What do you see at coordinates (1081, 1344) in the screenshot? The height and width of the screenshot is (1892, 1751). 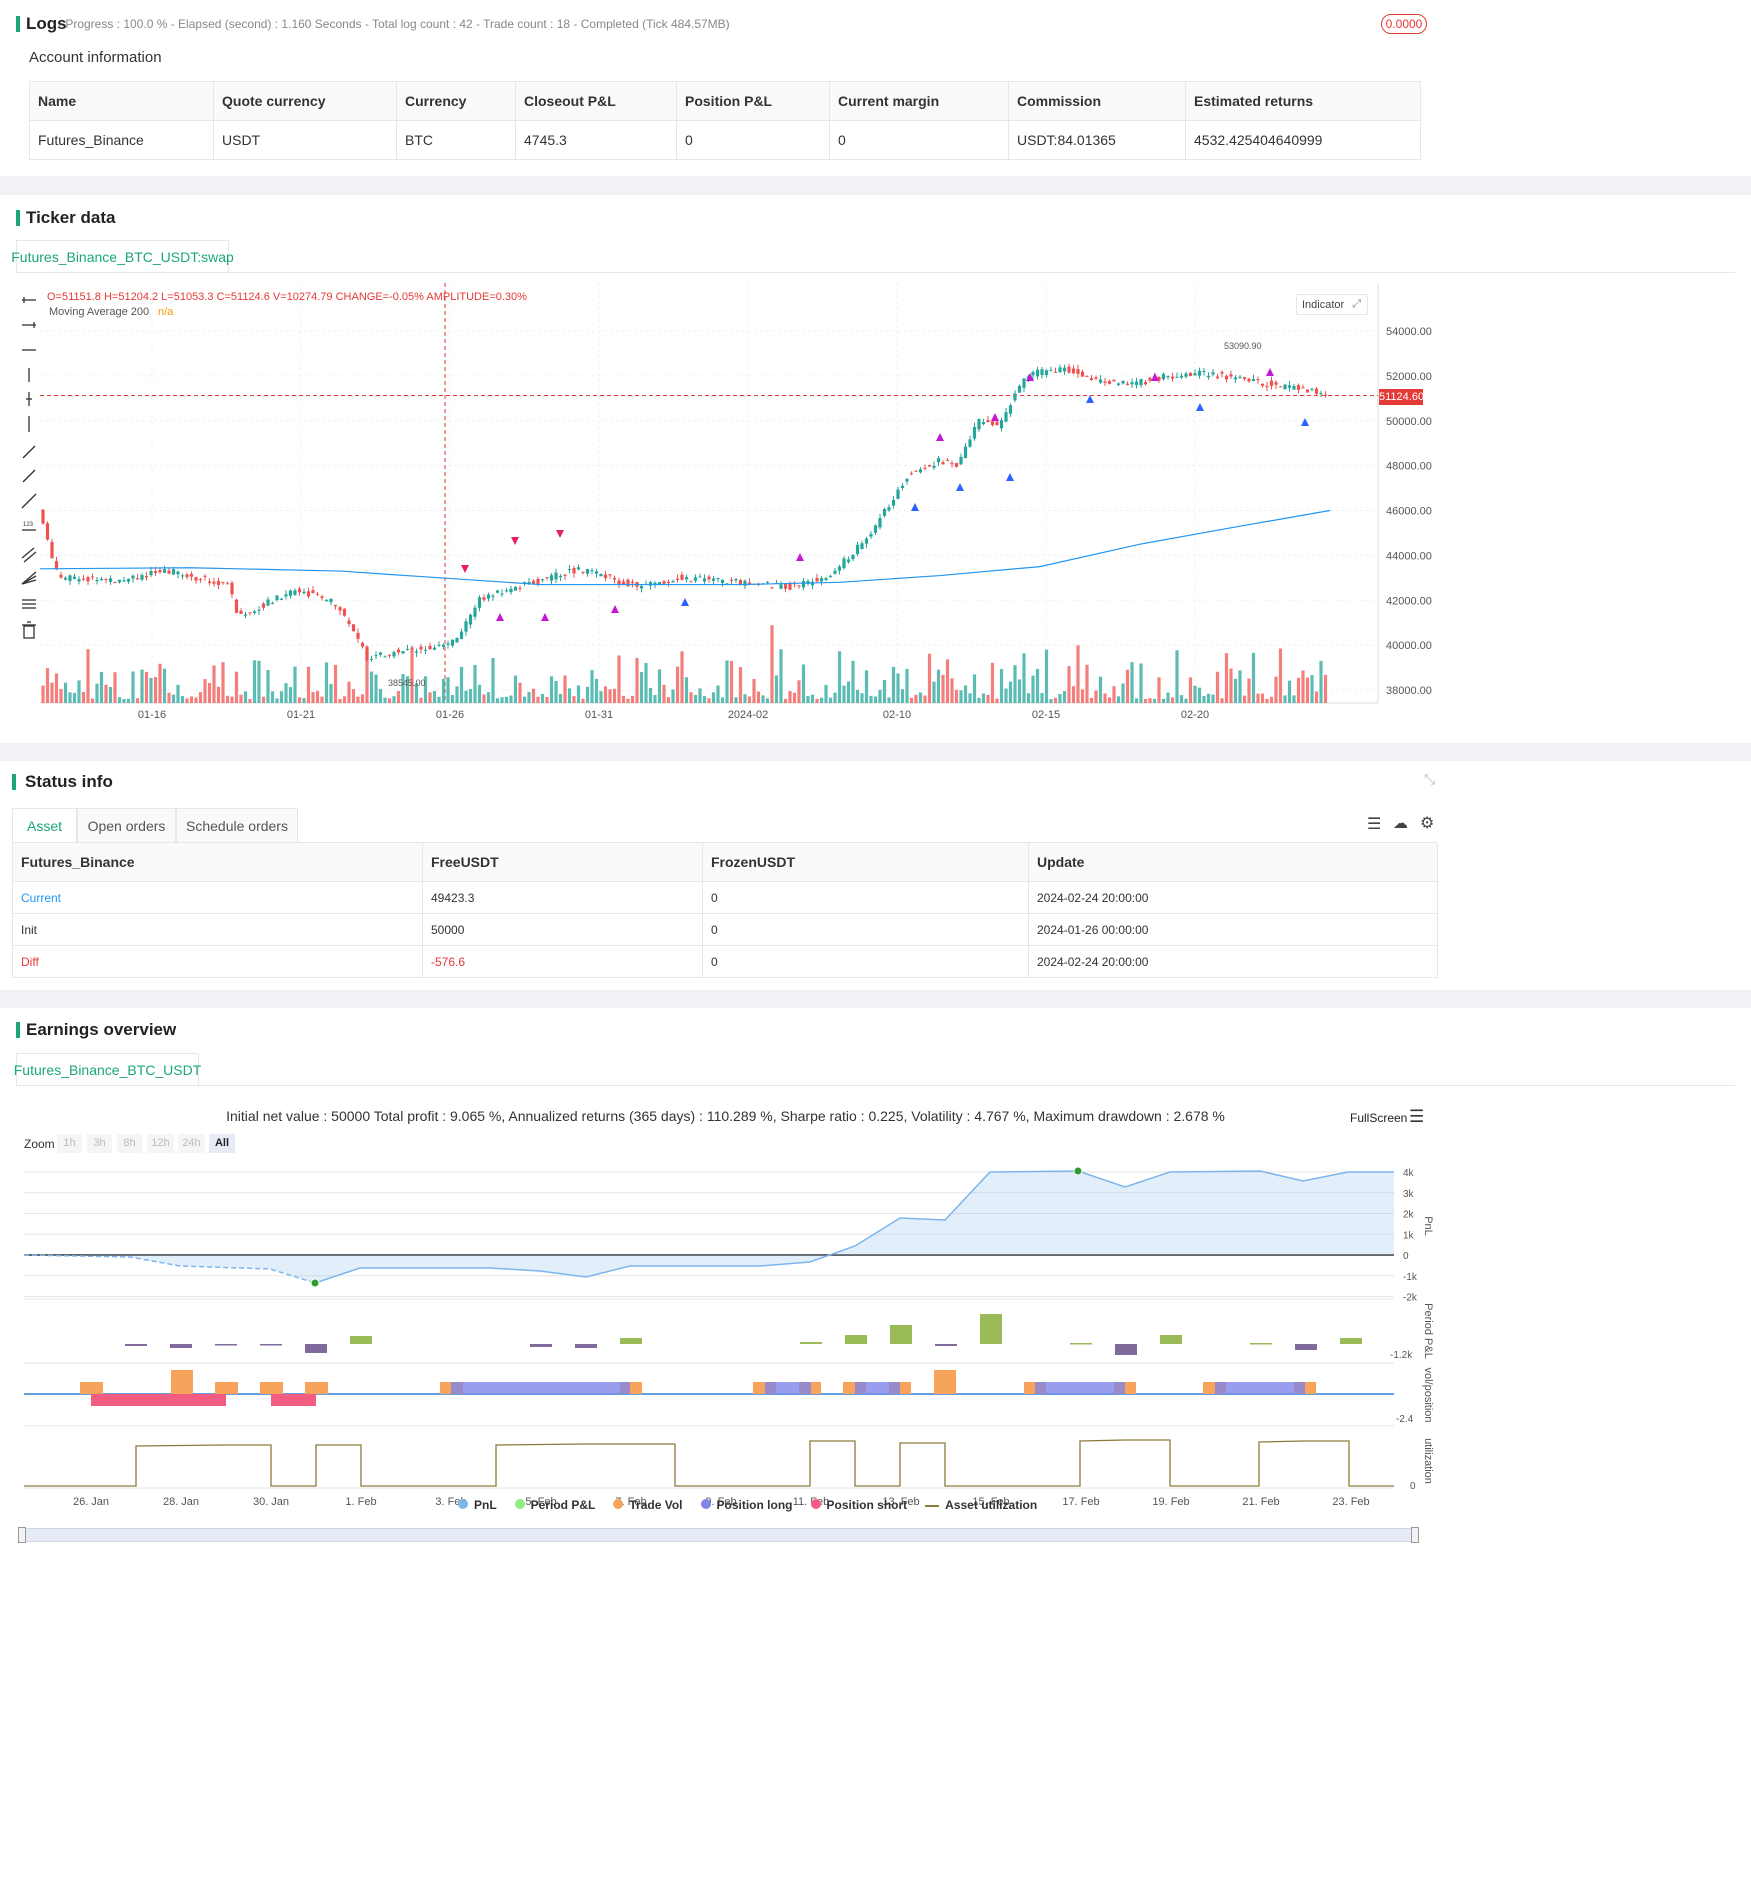 I see `period-pnl-bar` at bounding box center [1081, 1344].